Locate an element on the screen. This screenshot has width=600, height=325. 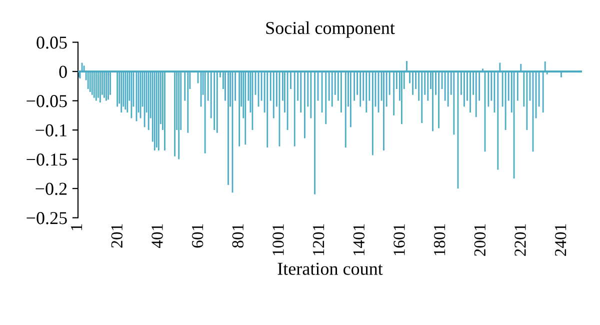
y-tick-label: 0 is located at coordinates (63, 72).